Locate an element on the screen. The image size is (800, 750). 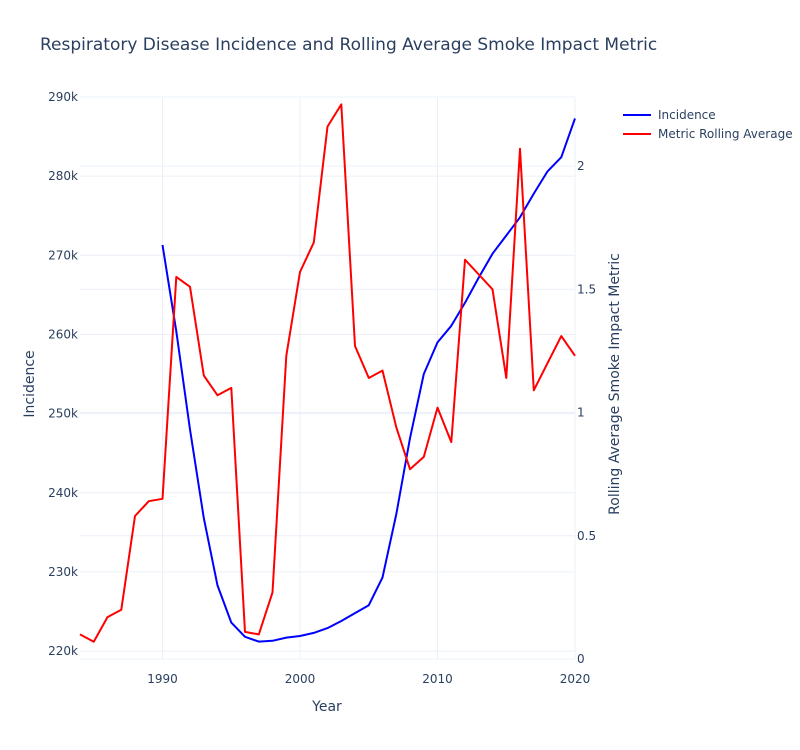
x-tick-label: 2010 is located at coordinates (437, 679).